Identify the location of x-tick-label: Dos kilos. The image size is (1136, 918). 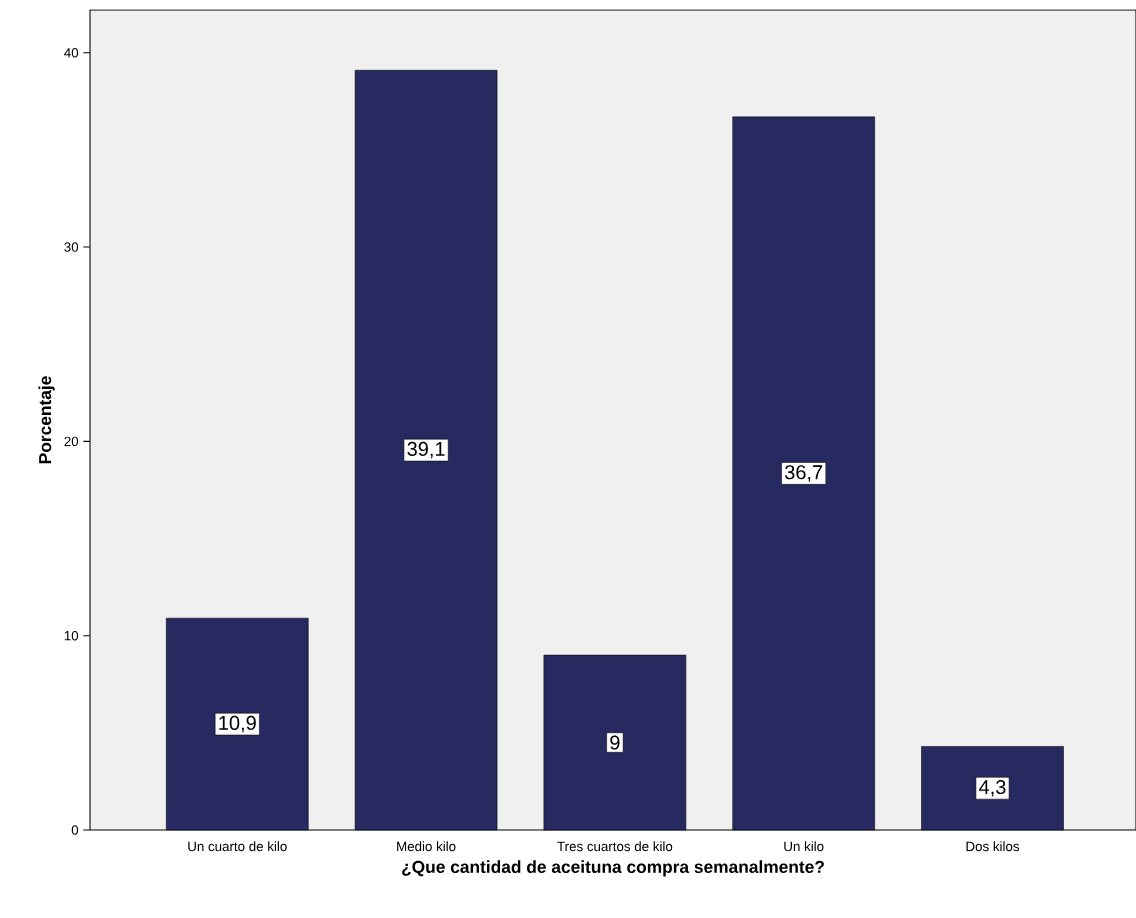
(993, 846).